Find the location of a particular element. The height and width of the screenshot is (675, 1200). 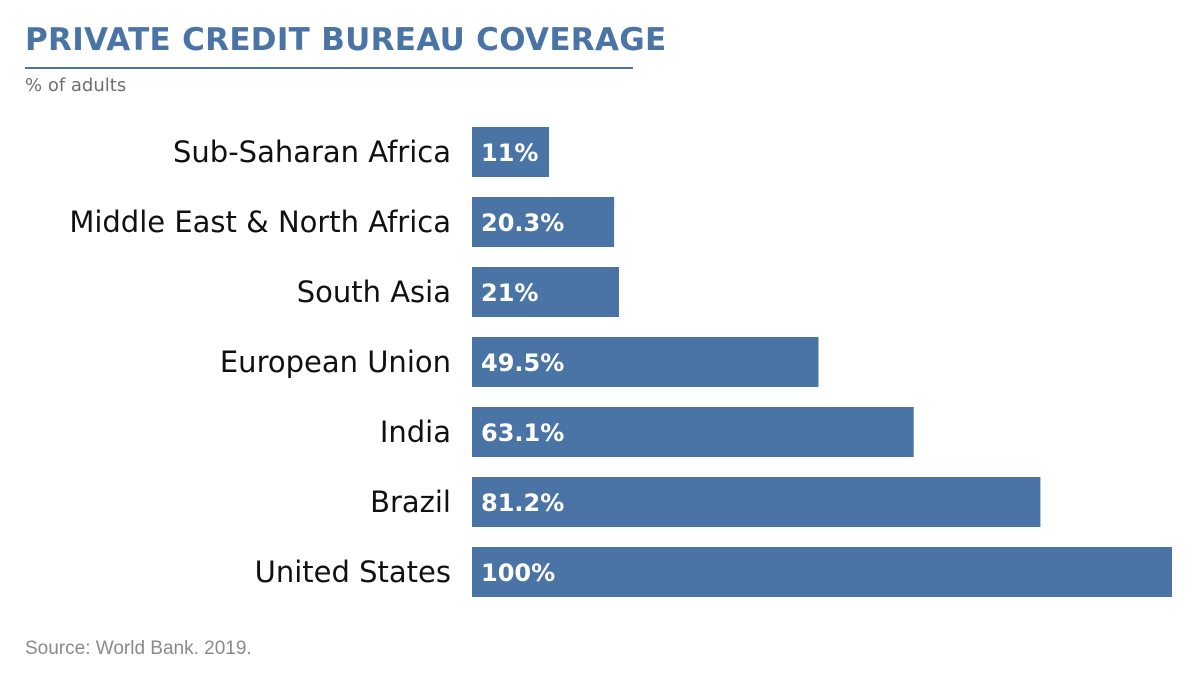

category-label-sub-saharan-africa: Sub-Saharan Africa is located at coordinates (312, 152).